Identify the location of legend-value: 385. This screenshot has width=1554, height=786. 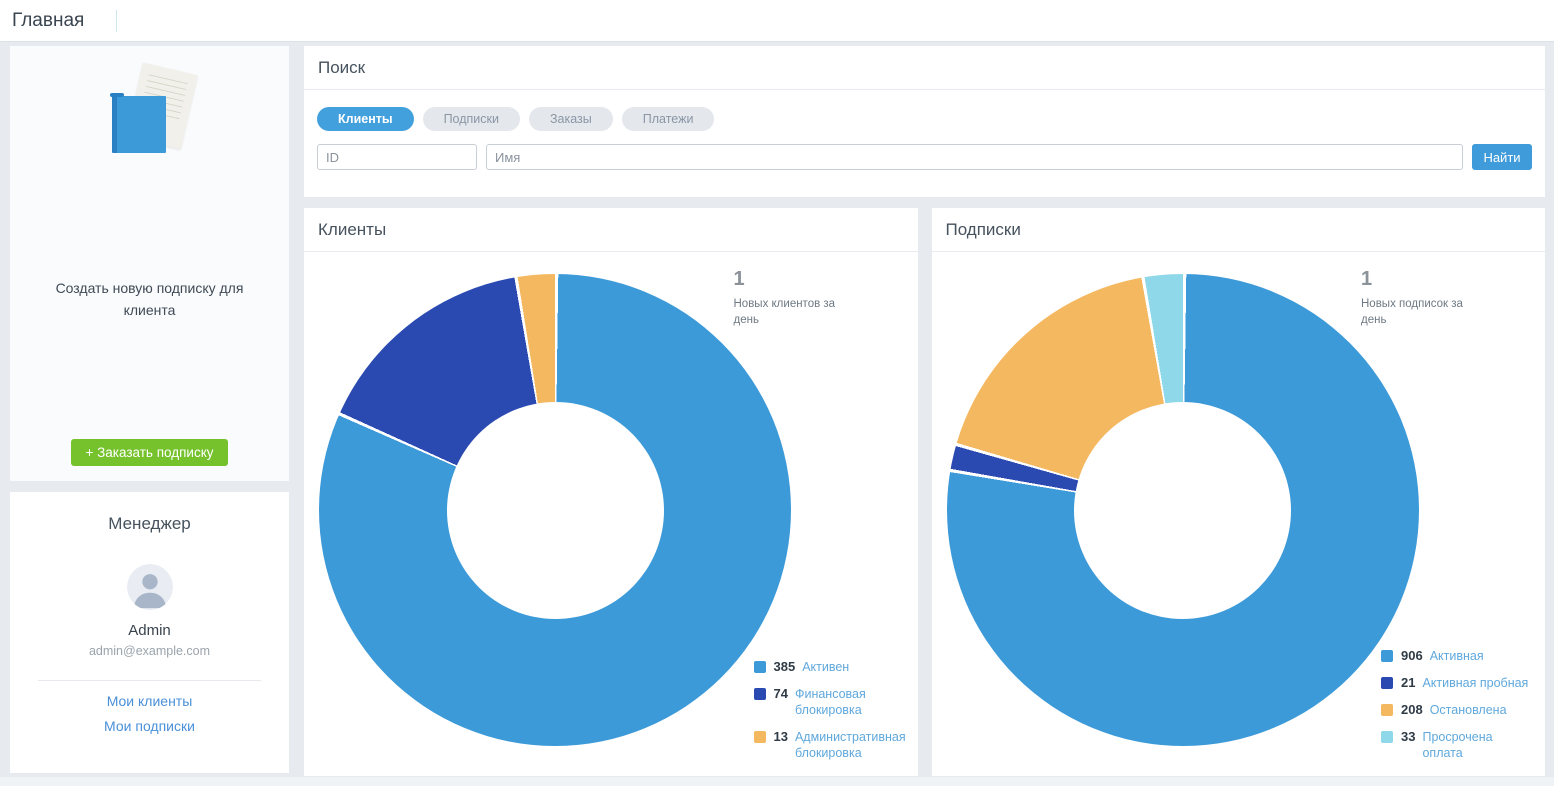
(784, 667).